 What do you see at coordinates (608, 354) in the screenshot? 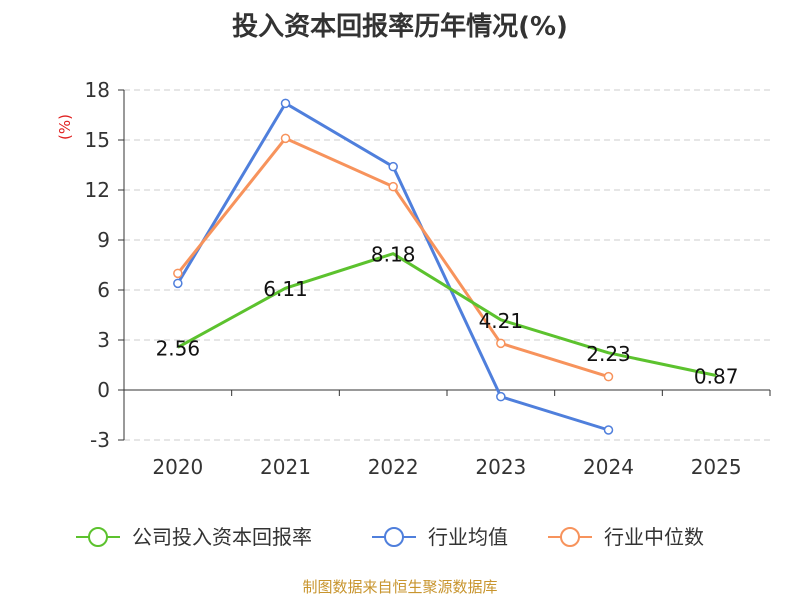
I see `data-label: 2.23` at bounding box center [608, 354].